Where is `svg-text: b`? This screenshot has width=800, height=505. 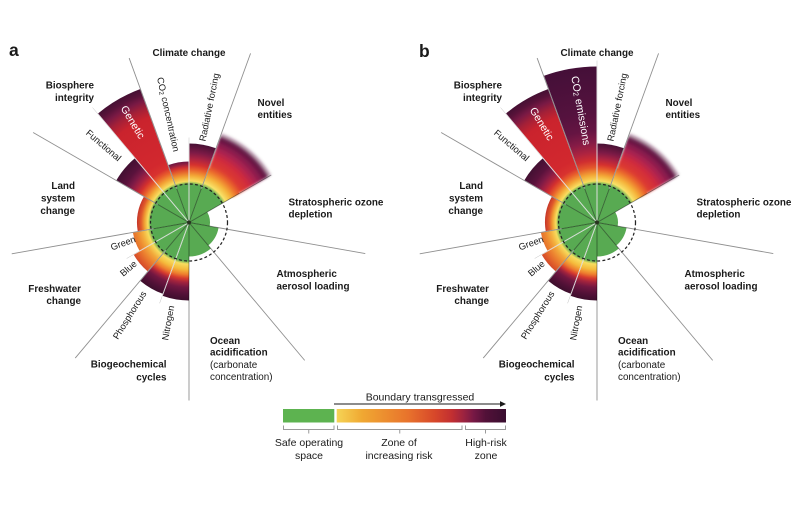 svg-text: b is located at coordinates (424, 51).